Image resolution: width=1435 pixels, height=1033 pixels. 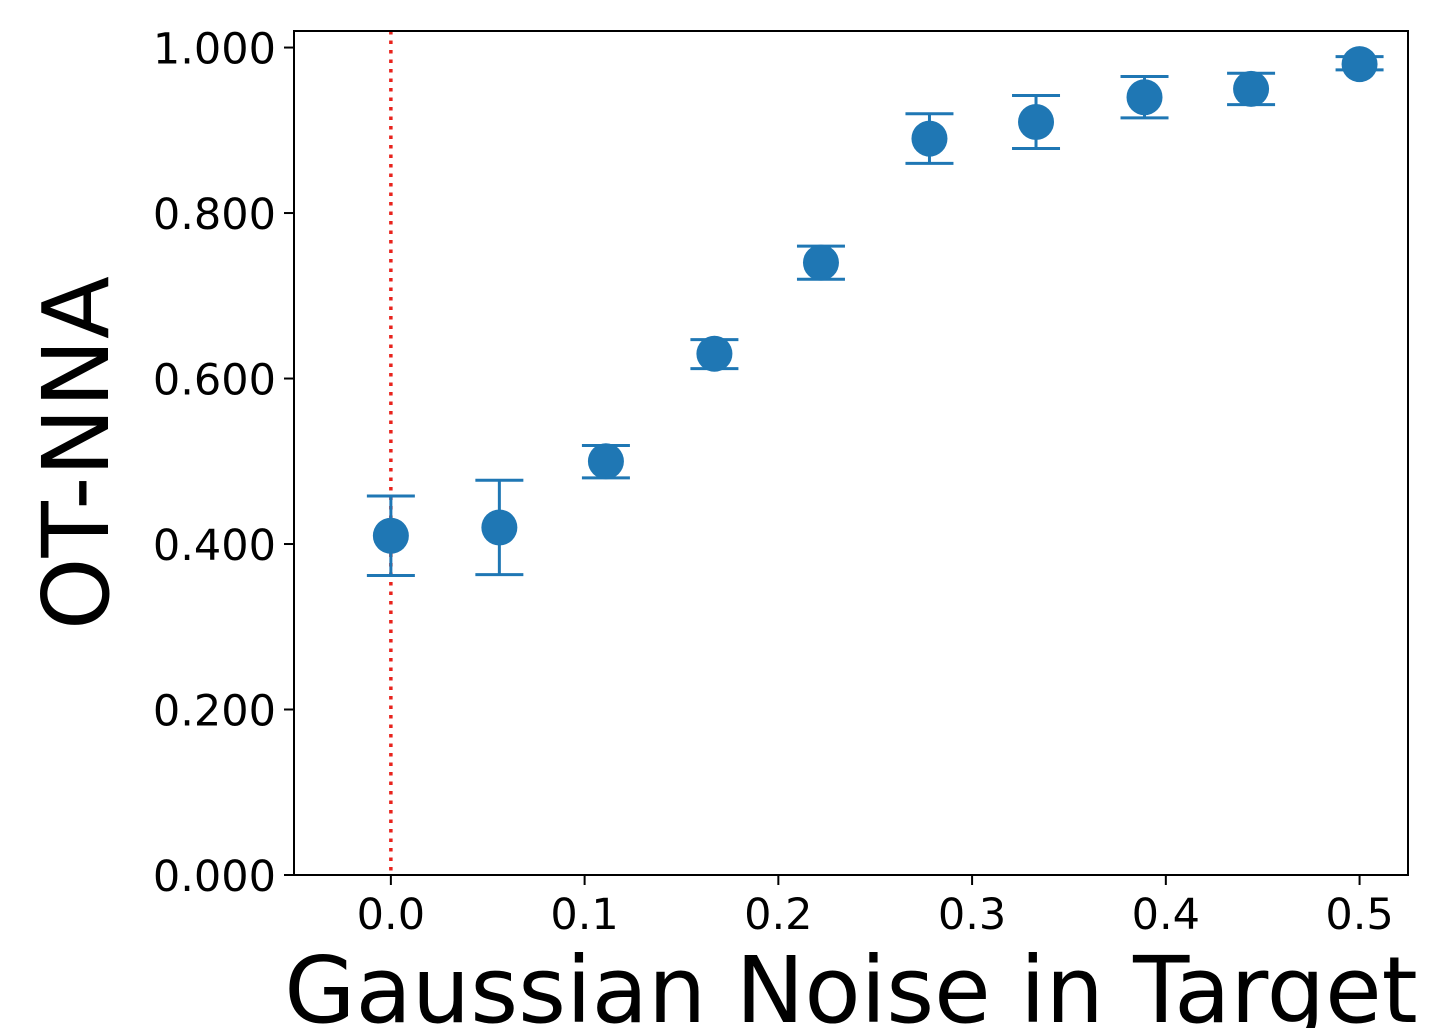 What do you see at coordinates (875, 907) in the screenshot?
I see `x-axis-ticks: 0.0 0.1 0.2 0.3 0.4 0.5` at bounding box center [875, 907].